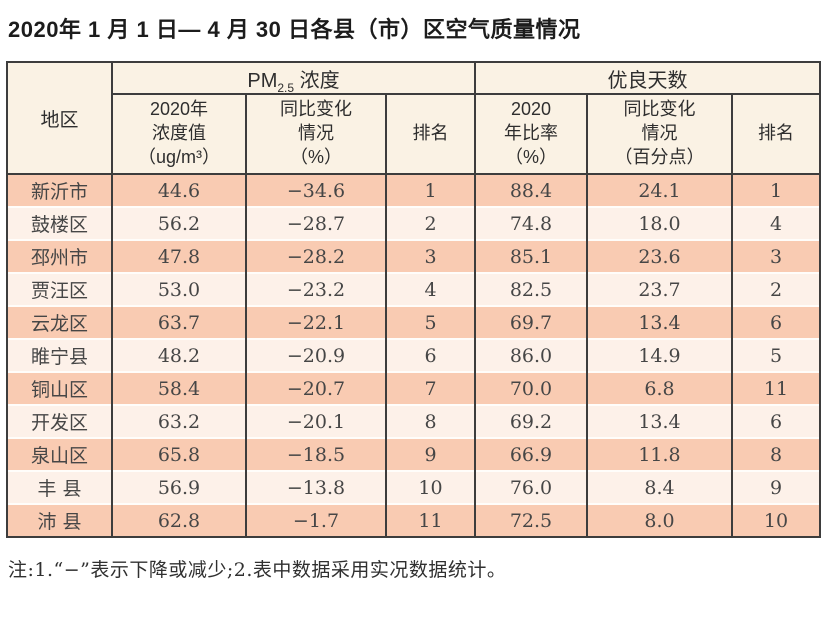 Image resolution: width=825 pixels, height=620 pixels. I want to click on pm25-subscript: 2.5, so click(286, 87).